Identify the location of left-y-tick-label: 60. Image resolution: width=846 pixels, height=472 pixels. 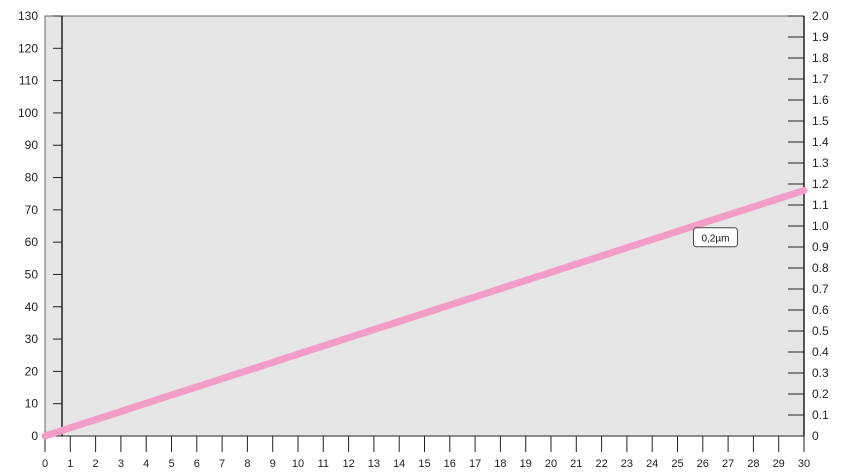
(32, 242).